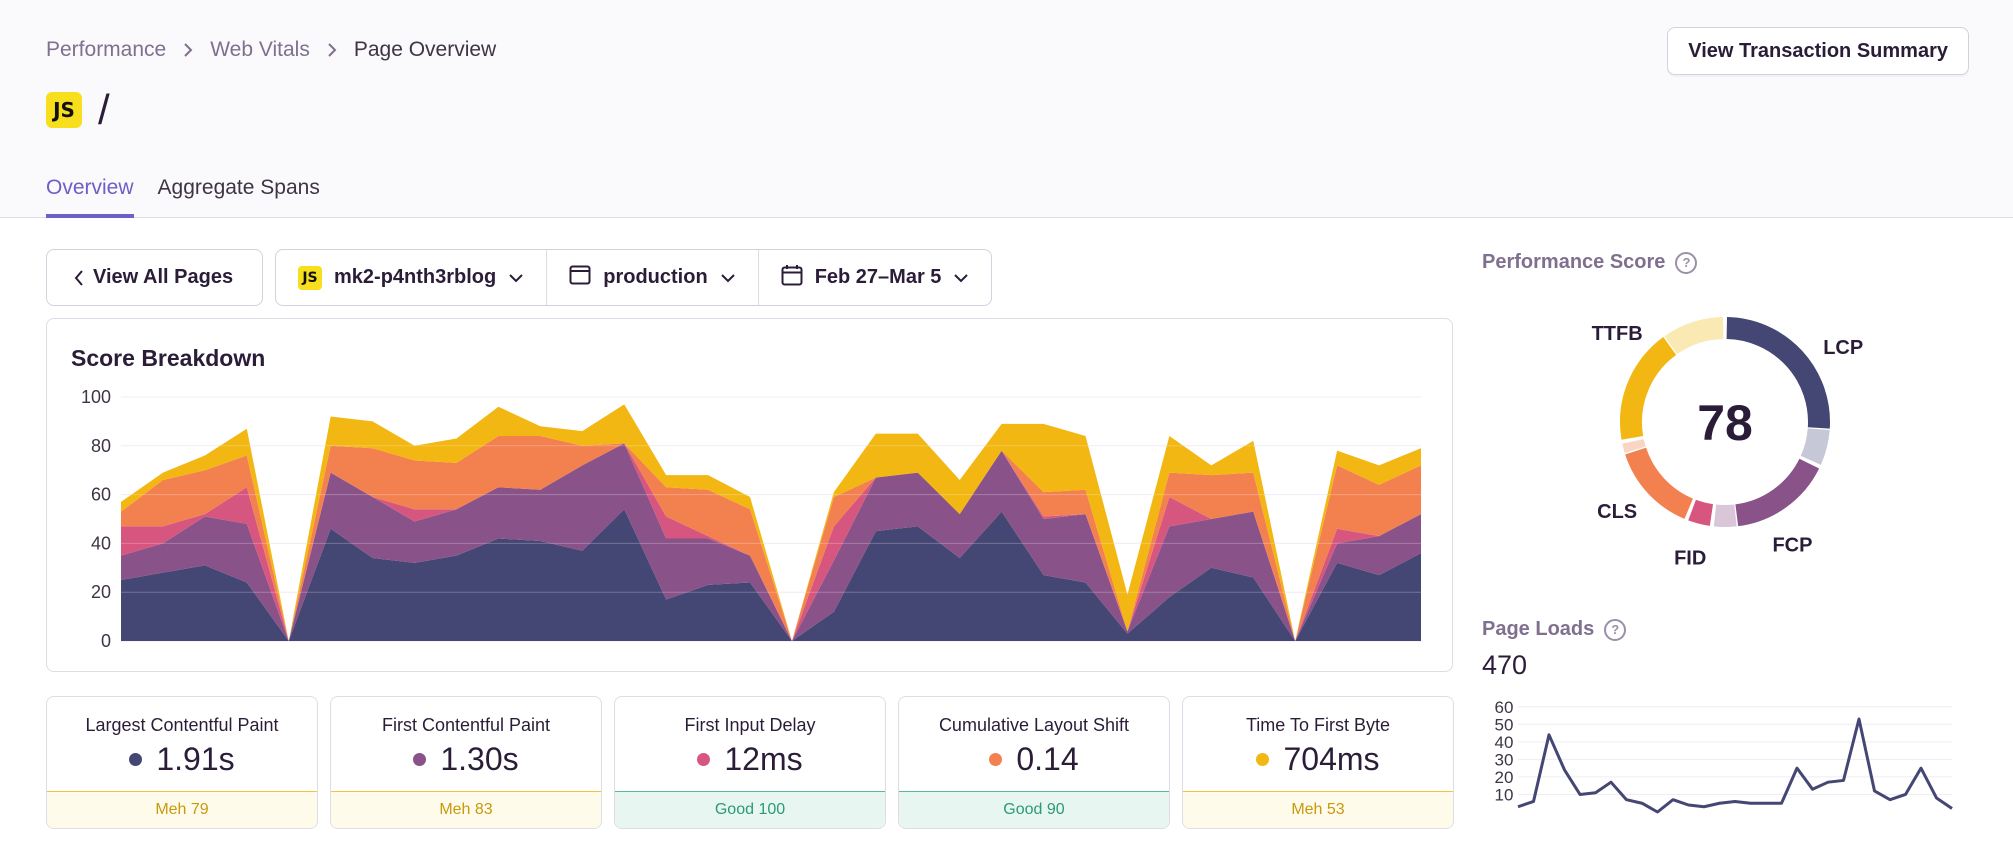  I want to click on page-loads-count: 470, so click(1505, 665).